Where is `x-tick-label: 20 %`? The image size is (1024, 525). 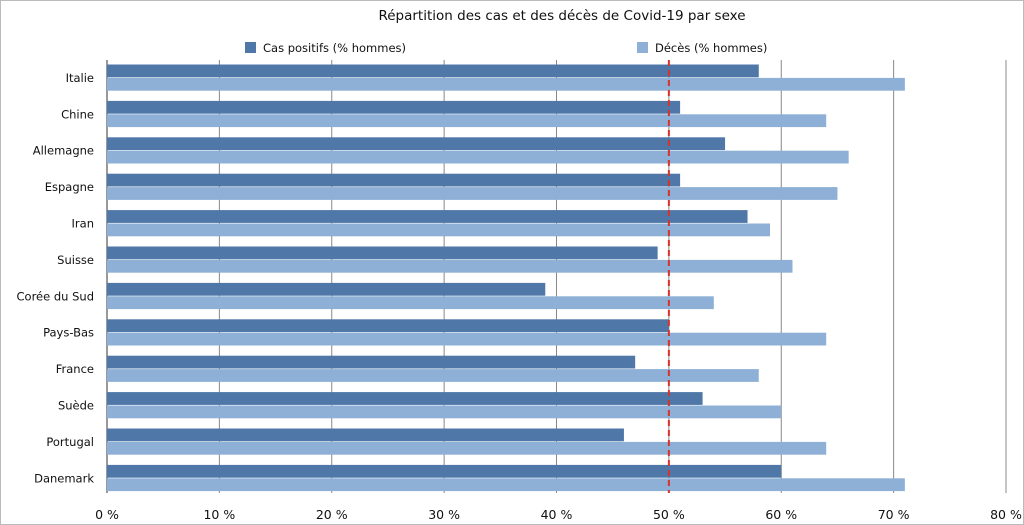 x-tick-label: 20 % is located at coordinates (332, 514).